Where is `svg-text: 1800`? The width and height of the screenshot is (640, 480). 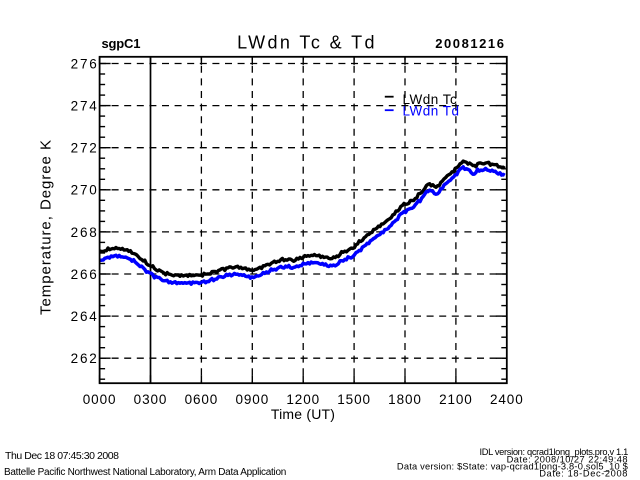 svg-text: 1800 is located at coordinates (405, 399).